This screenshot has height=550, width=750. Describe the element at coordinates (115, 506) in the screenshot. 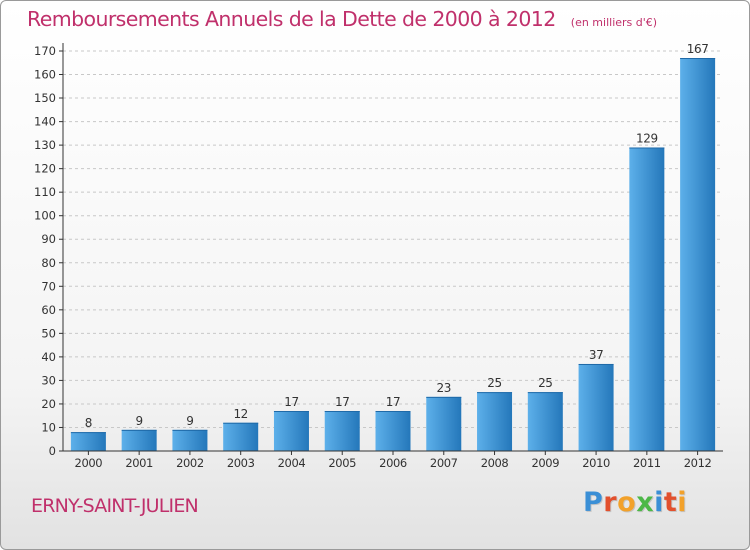

I see `place-name: ERNY-SAINT-JULIEN` at that location.